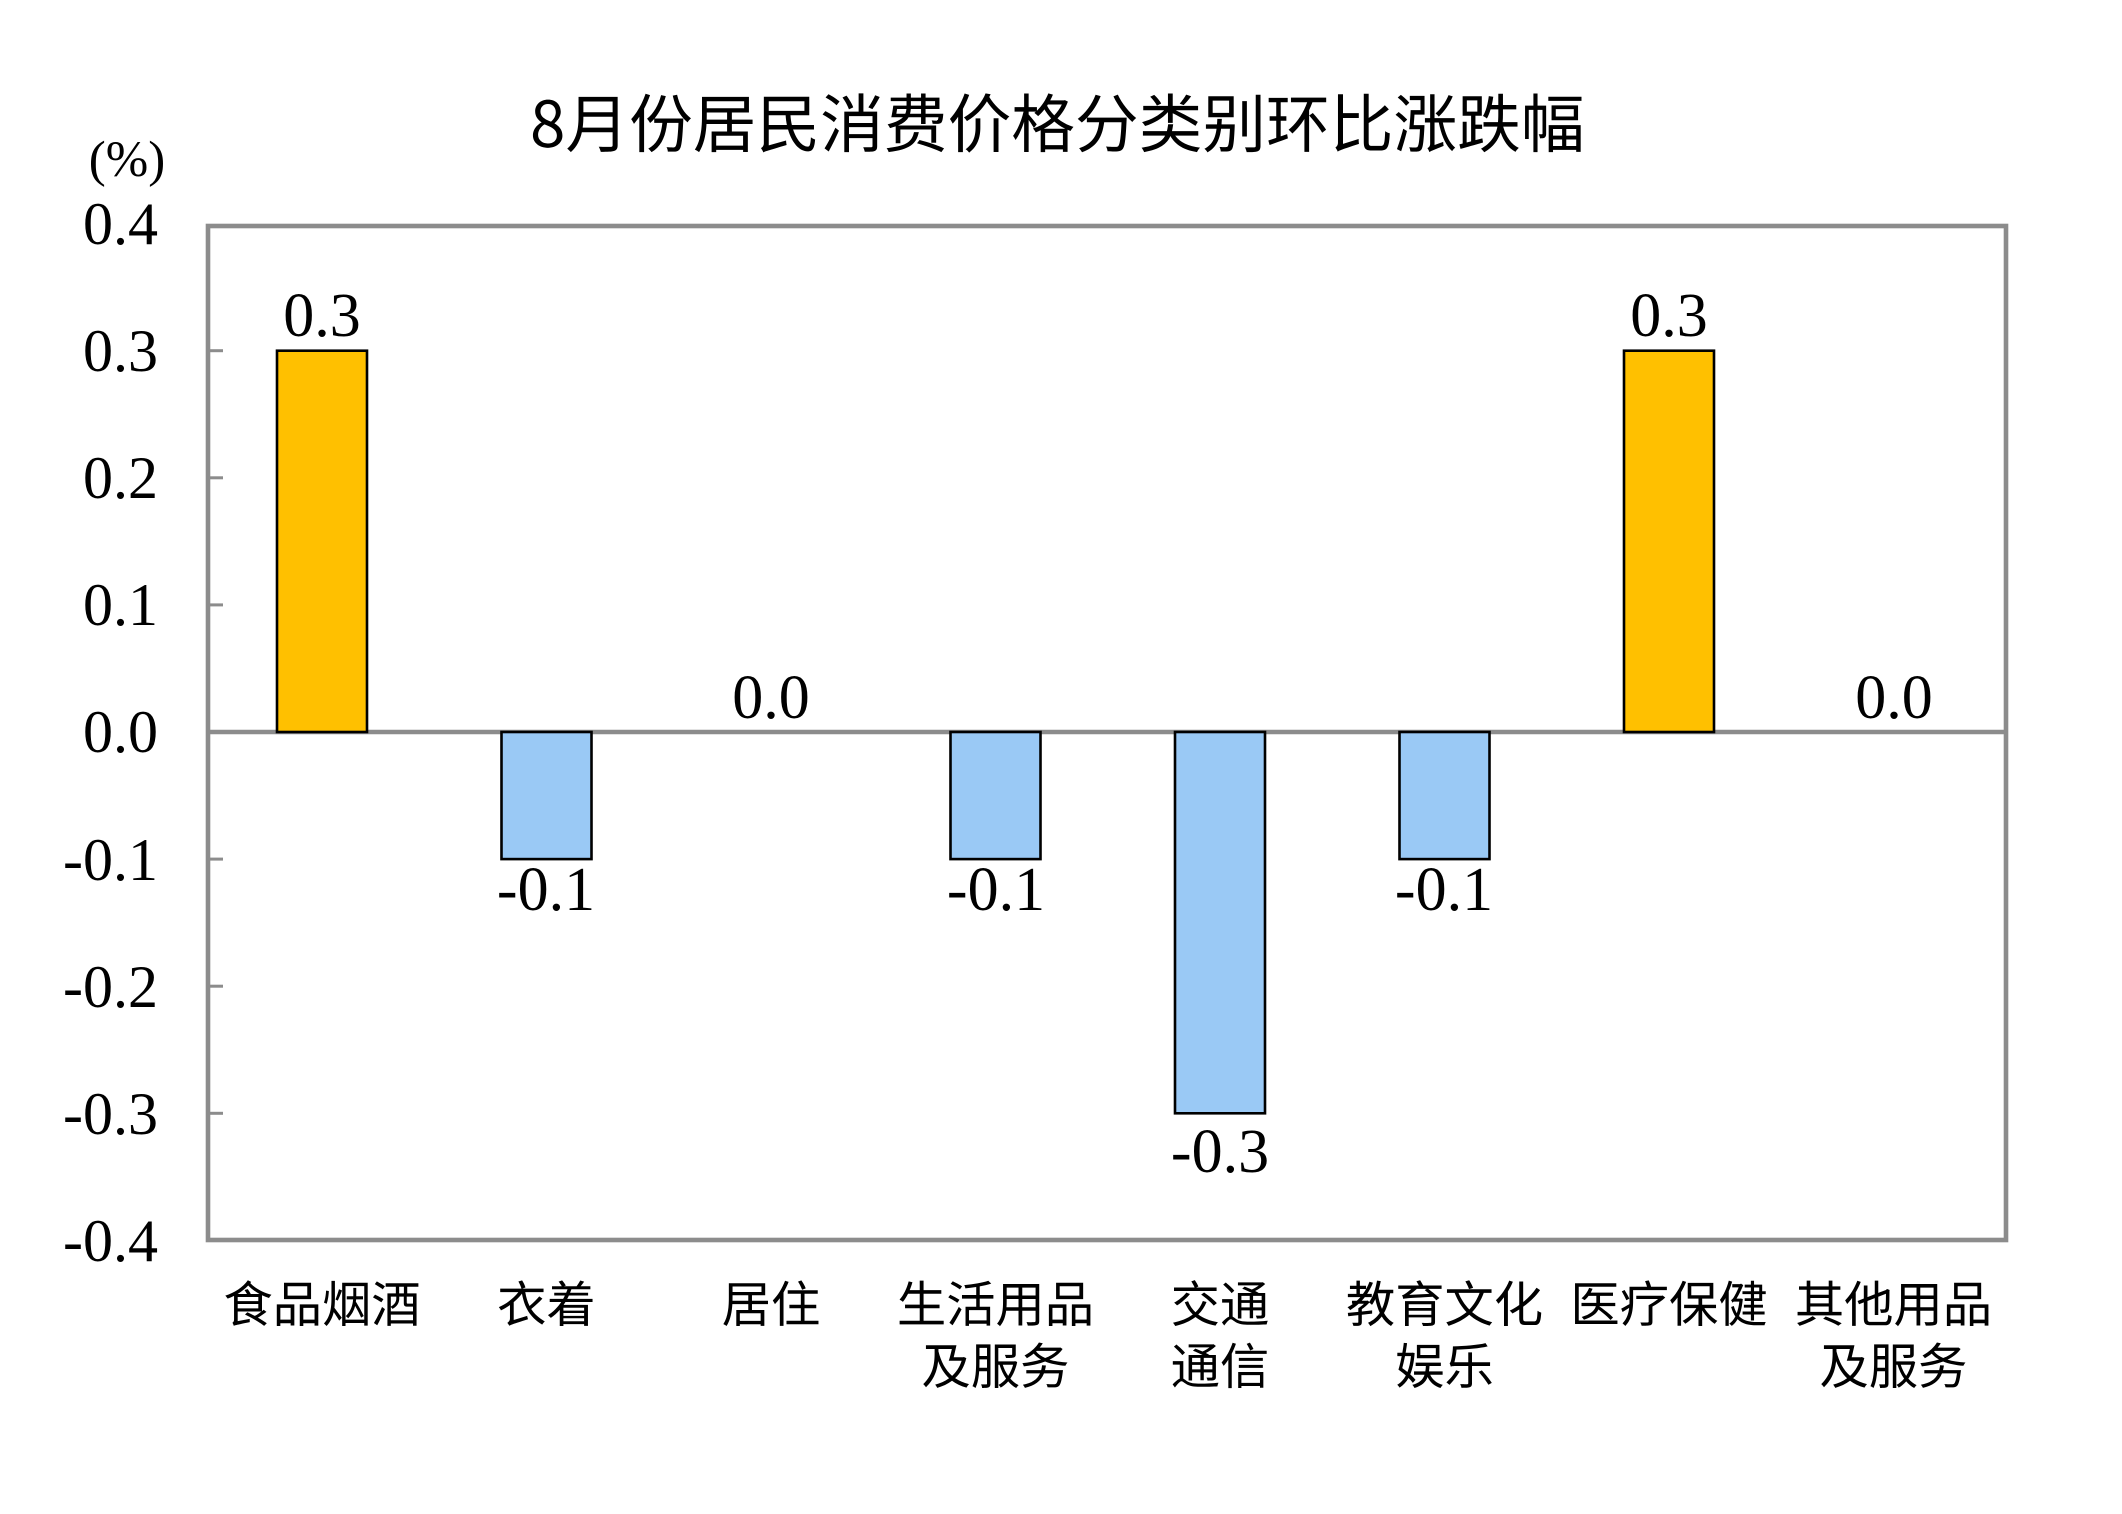 The height and width of the screenshot is (1514, 2122). Describe the element at coordinates (110, 1241) in the screenshot. I see `svg-text: -0.4` at that location.